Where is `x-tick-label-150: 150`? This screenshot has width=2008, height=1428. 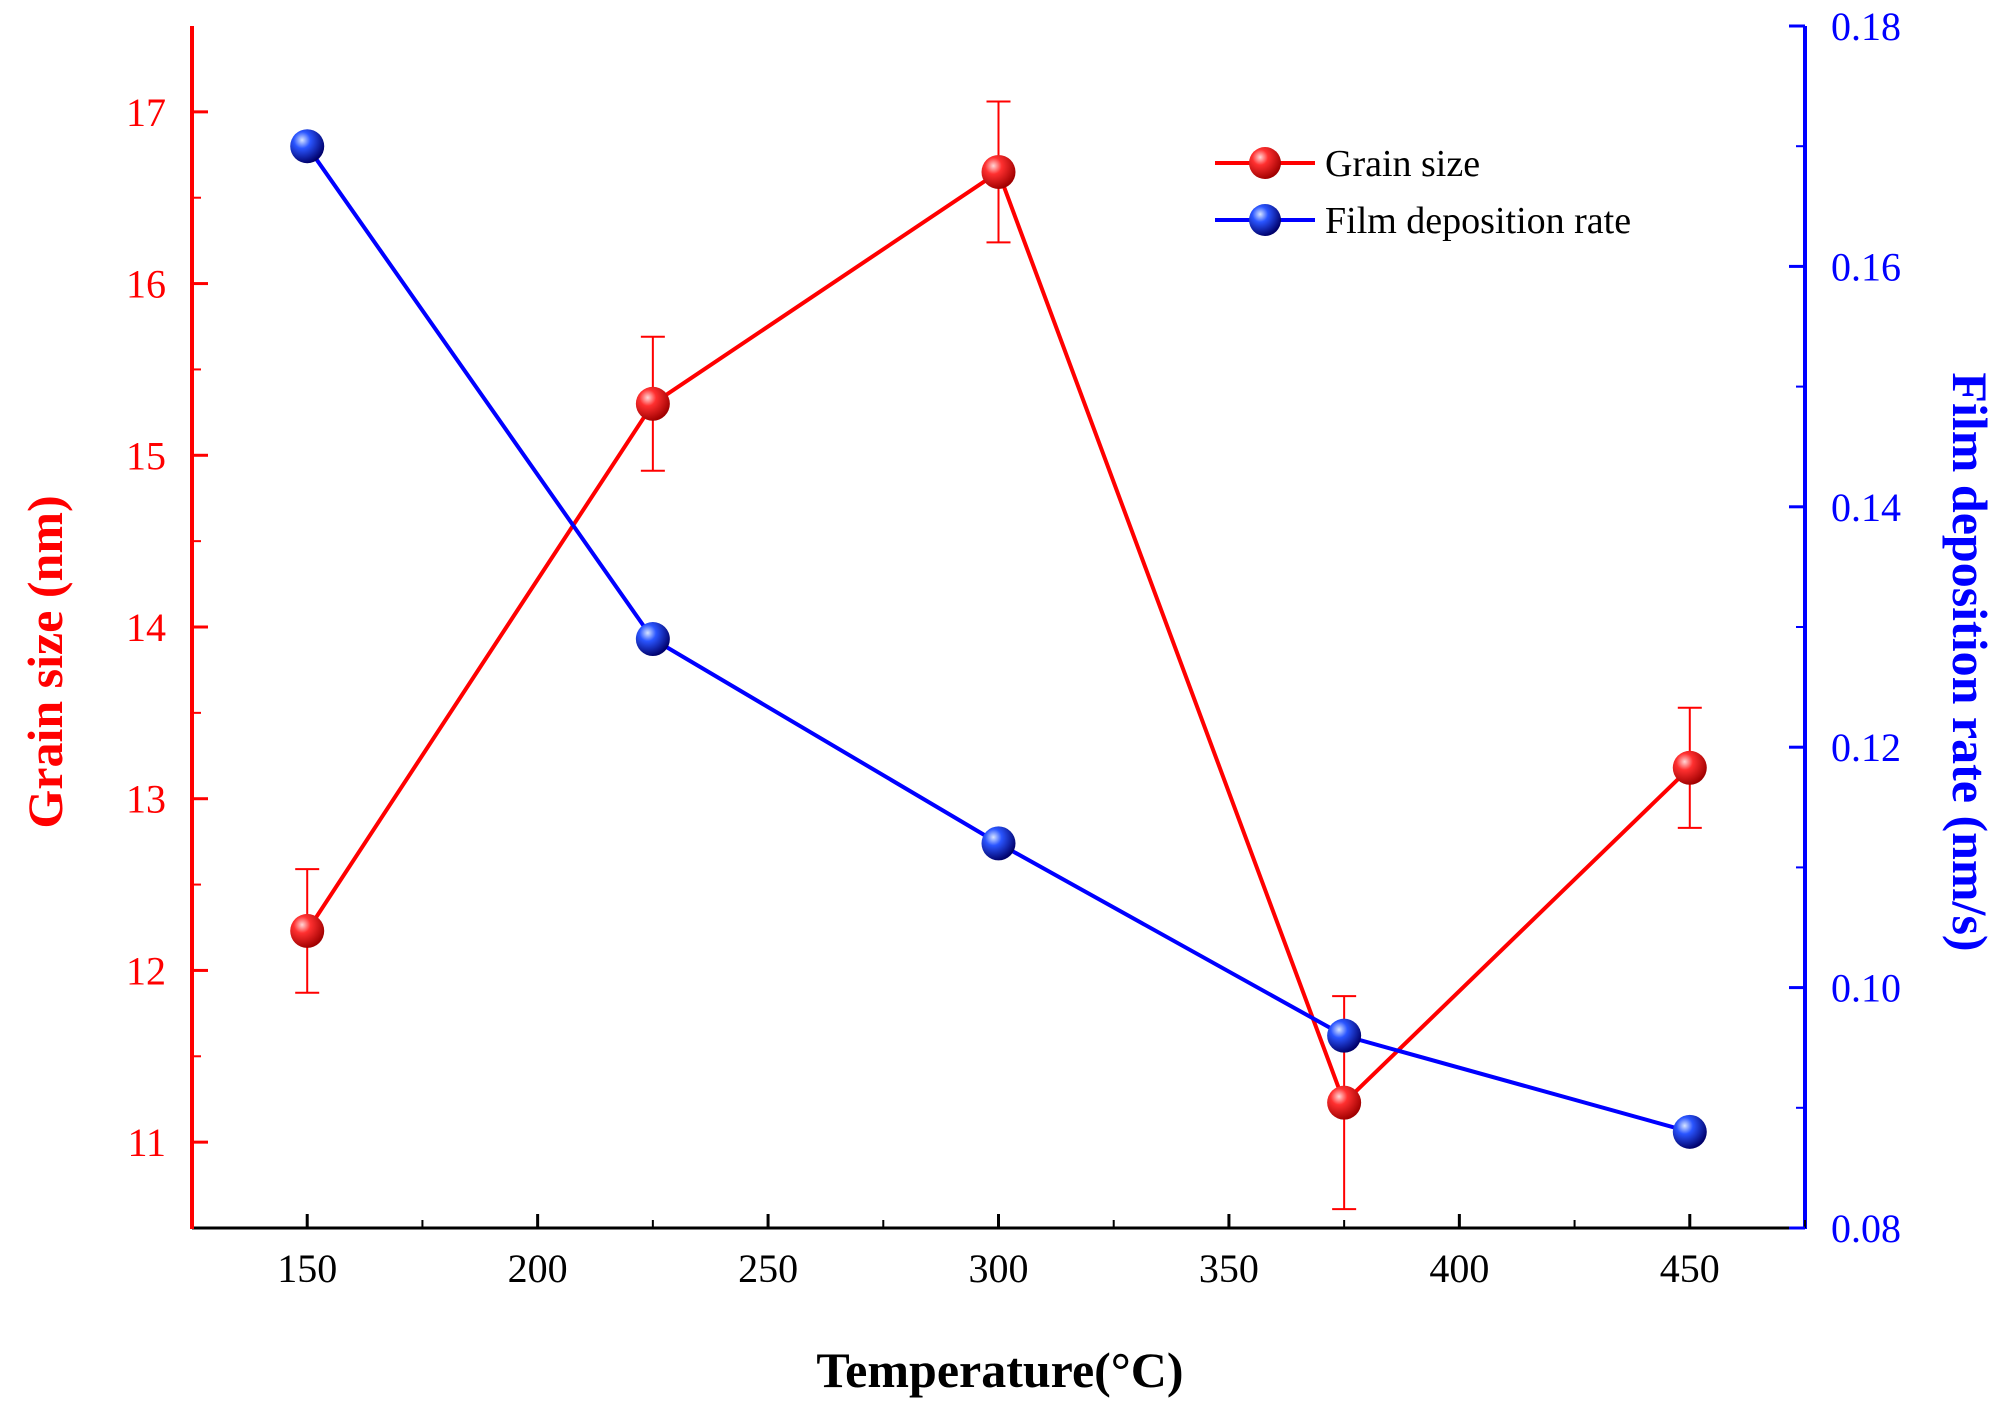
x-tick-label-150: 150 is located at coordinates (307, 1268).